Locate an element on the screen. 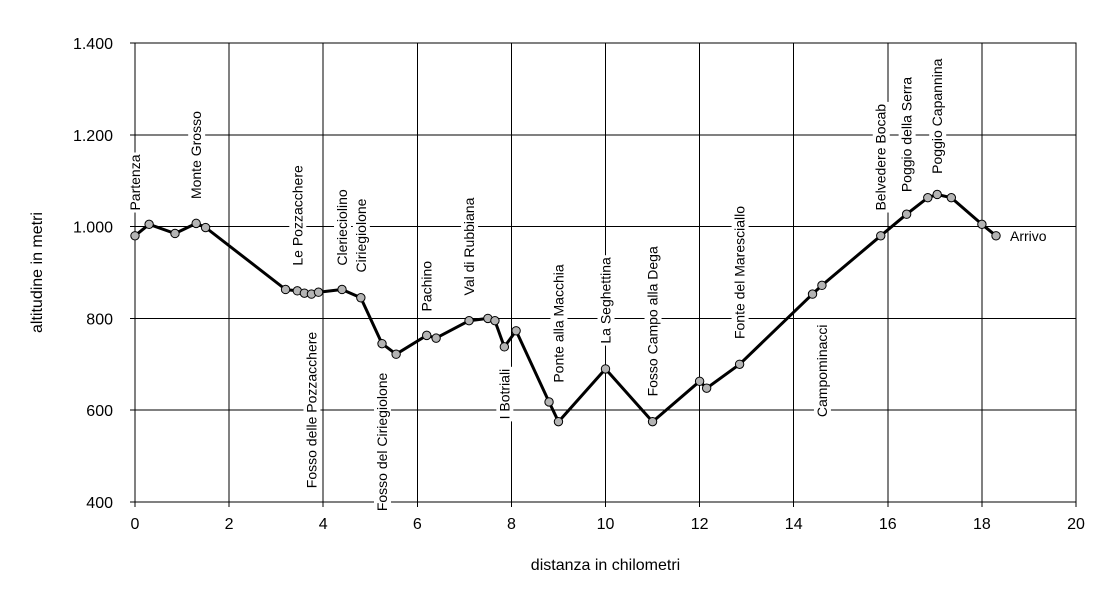 The image size is (1097, 594). annotation-label: Clerieciolino is located at coordinates (343, 227).